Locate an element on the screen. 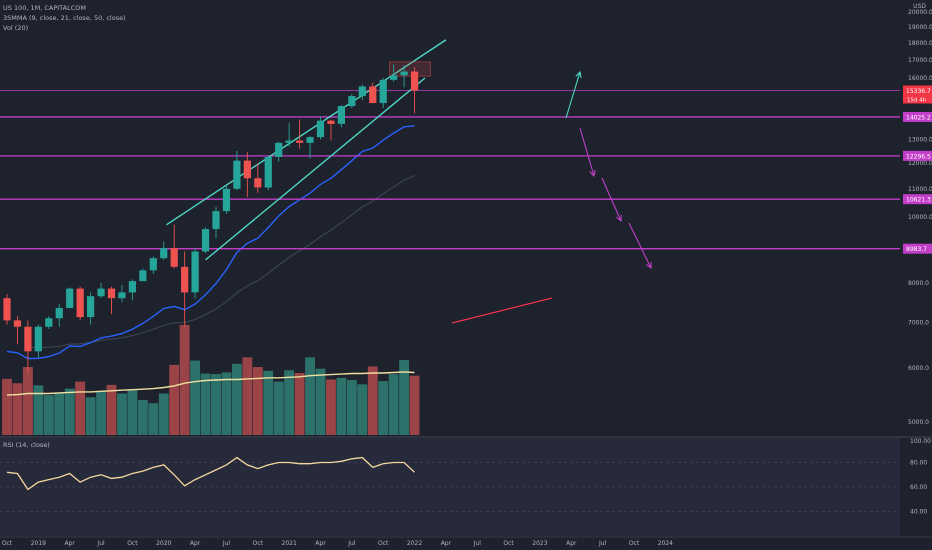 The height and width of the screenshot is (550, 932). x-tick-label: 2024 is located at coordinates (665, 543).